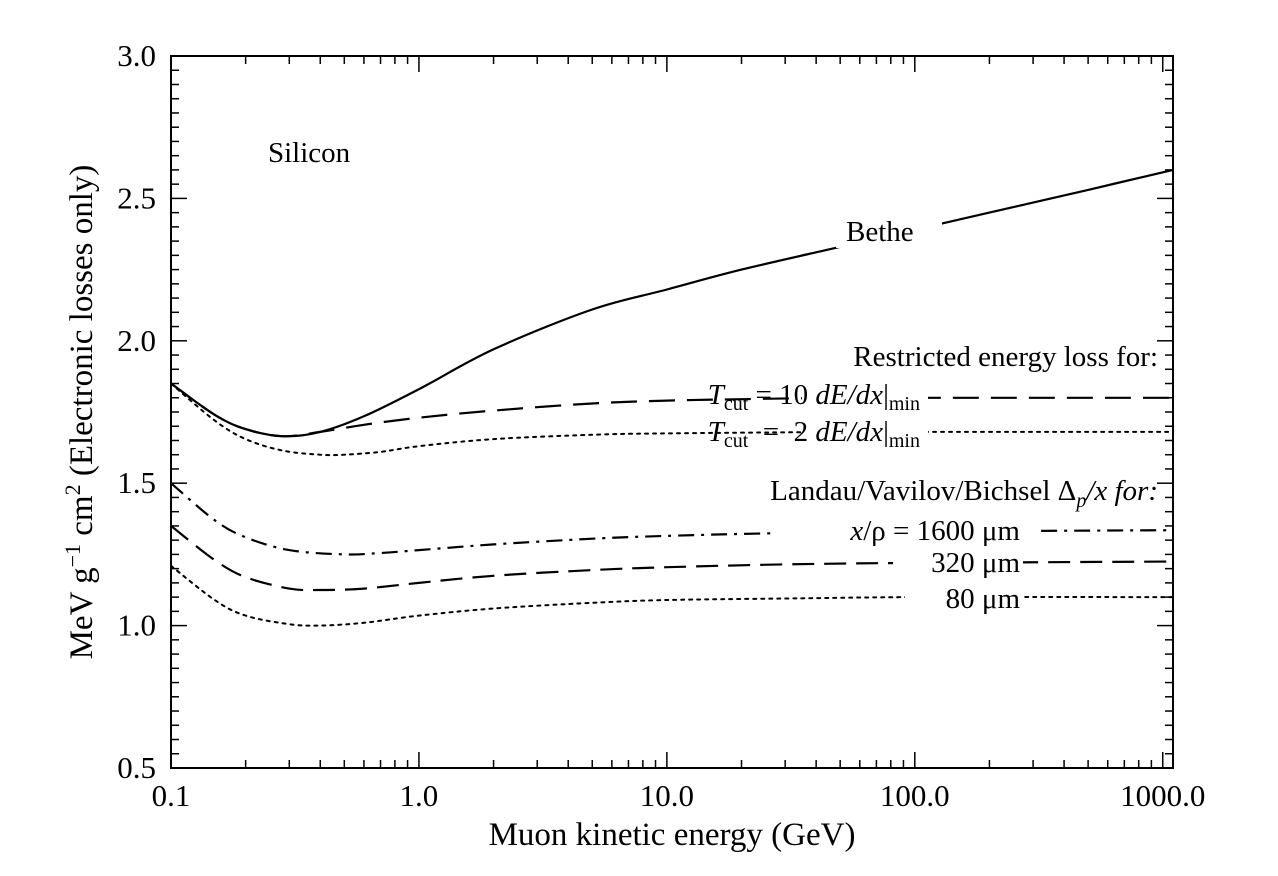 The image size is (1278, 876). What do you see at coordinates (964, 493) in the screenshot?
I see `landau-group-label: Landau/Vavilov/Bichsel Δp/x for:` at bounding box center [964, 493].